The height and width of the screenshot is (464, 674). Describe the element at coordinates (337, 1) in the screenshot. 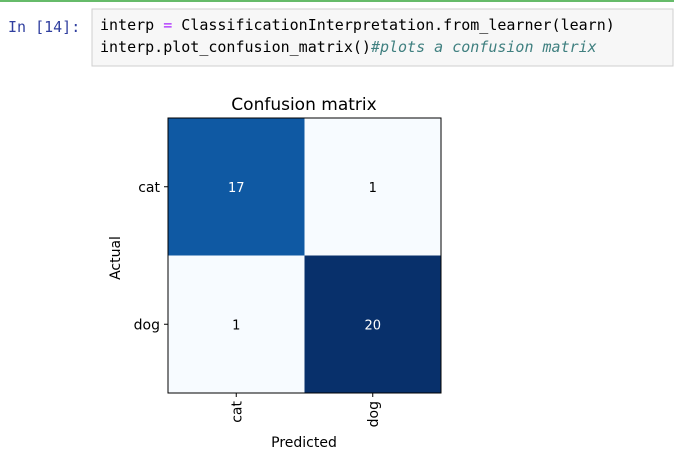

I see `cell-border` at that location.